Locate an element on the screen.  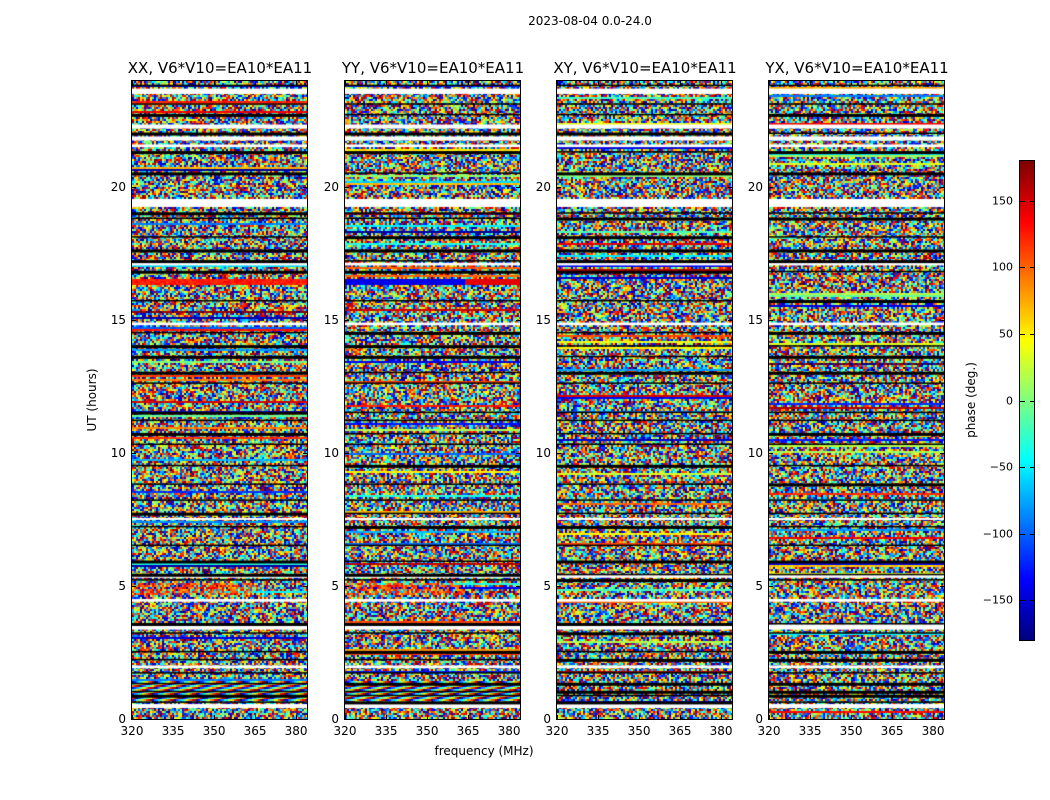
figure-title: 2023-08-04 0.0-24.0 is located at coordinates (590, 21).